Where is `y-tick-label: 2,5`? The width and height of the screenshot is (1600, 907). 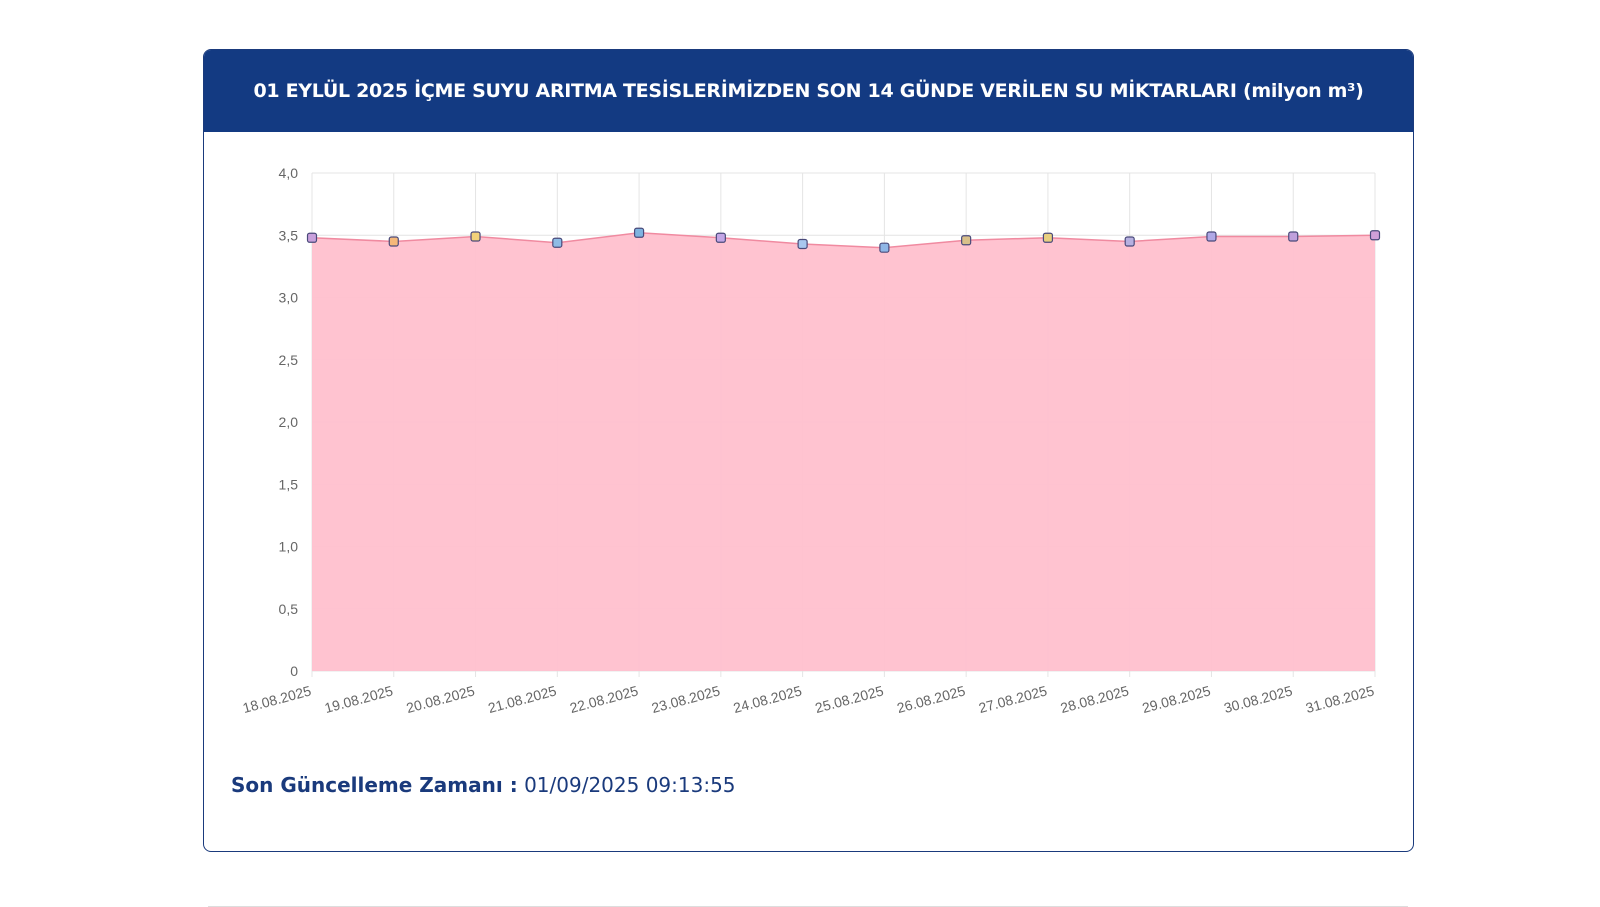 y-tick-label: 2,5 is located at coordinates (289, 360).